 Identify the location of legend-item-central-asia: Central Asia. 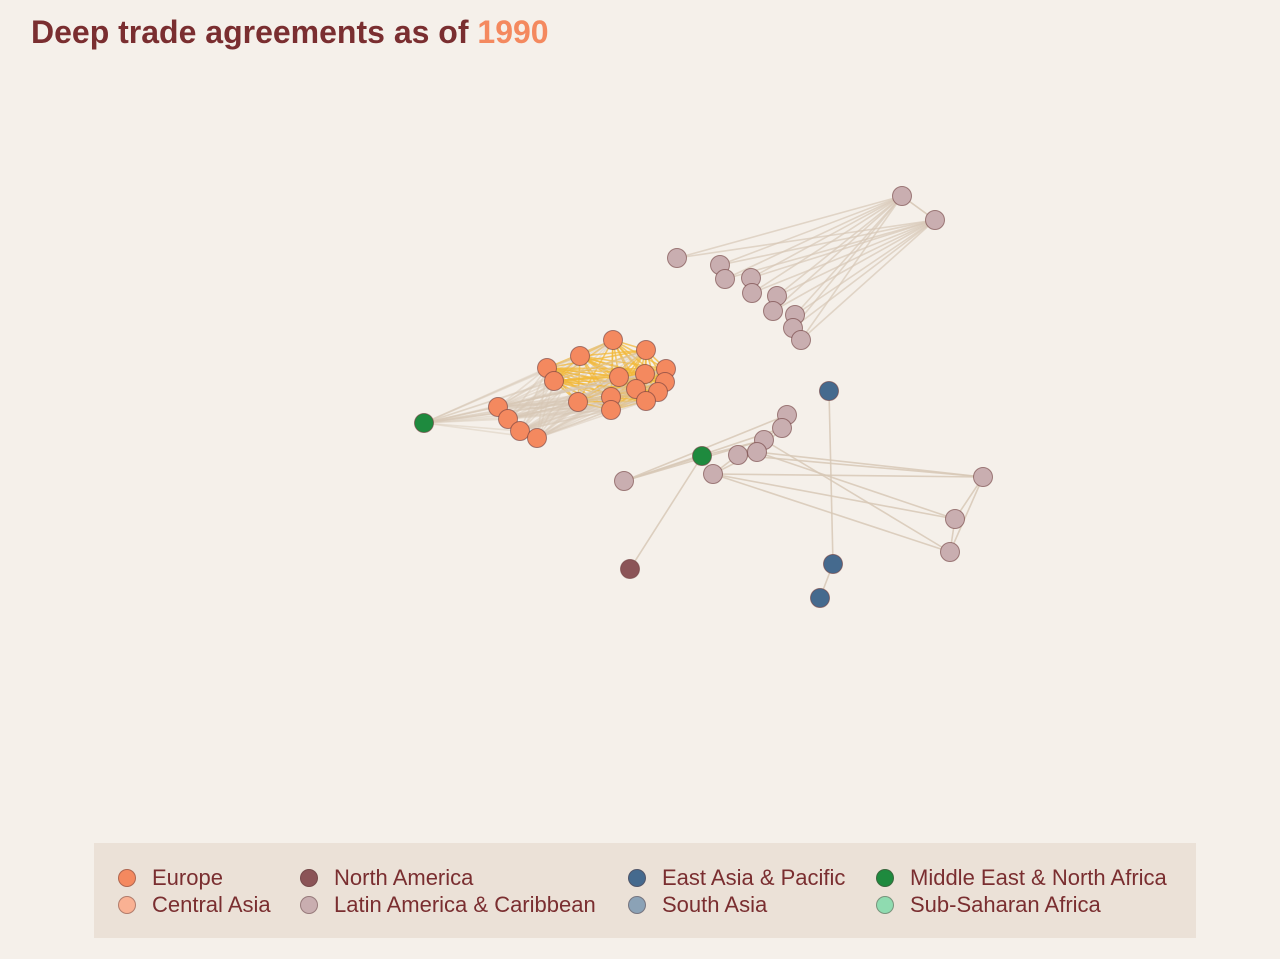
(194, 905).